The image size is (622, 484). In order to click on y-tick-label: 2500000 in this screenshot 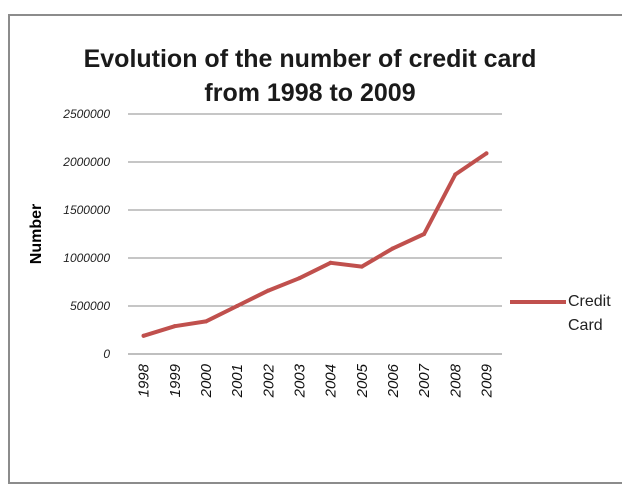, I will do `click(86, 114)`.